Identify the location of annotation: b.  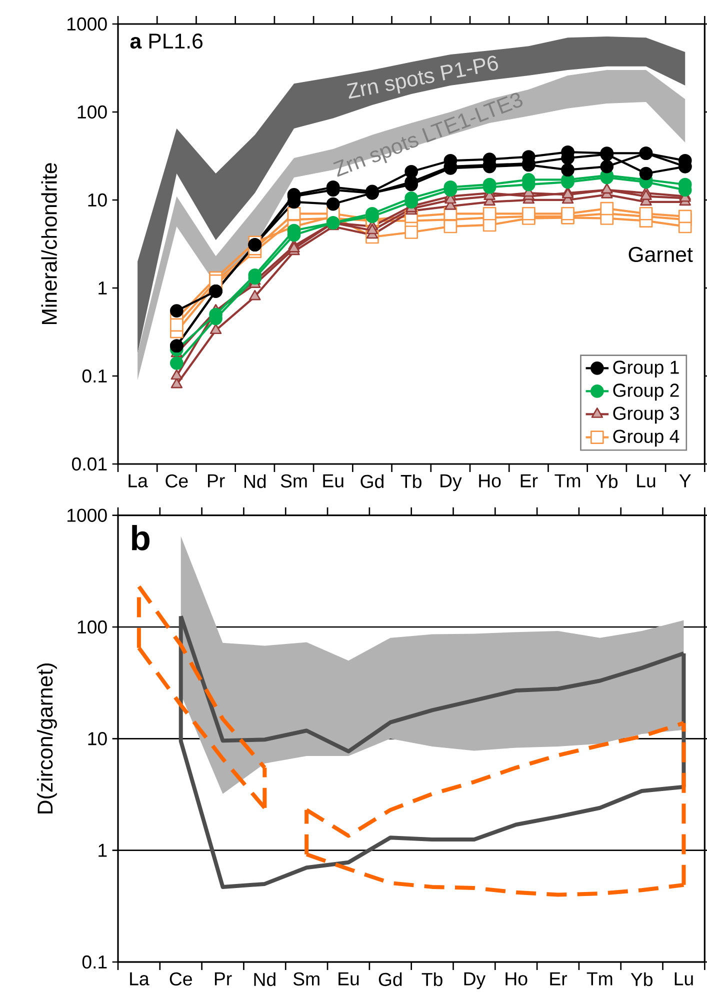
(141, 537).